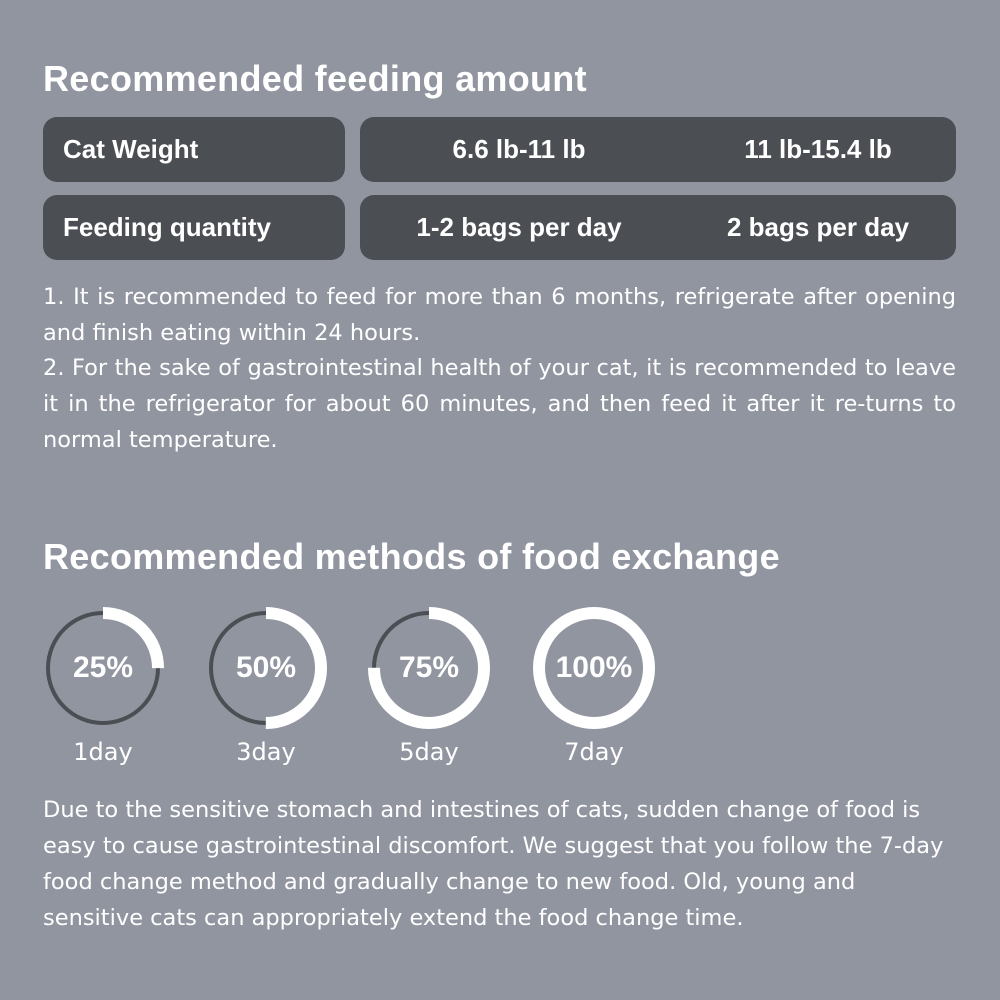 The height and width of the screenshot is (1000, 1000). Describe the element at coordinates (594, 752) in the screenshot. I see `day-label-7: 7day` at that location.